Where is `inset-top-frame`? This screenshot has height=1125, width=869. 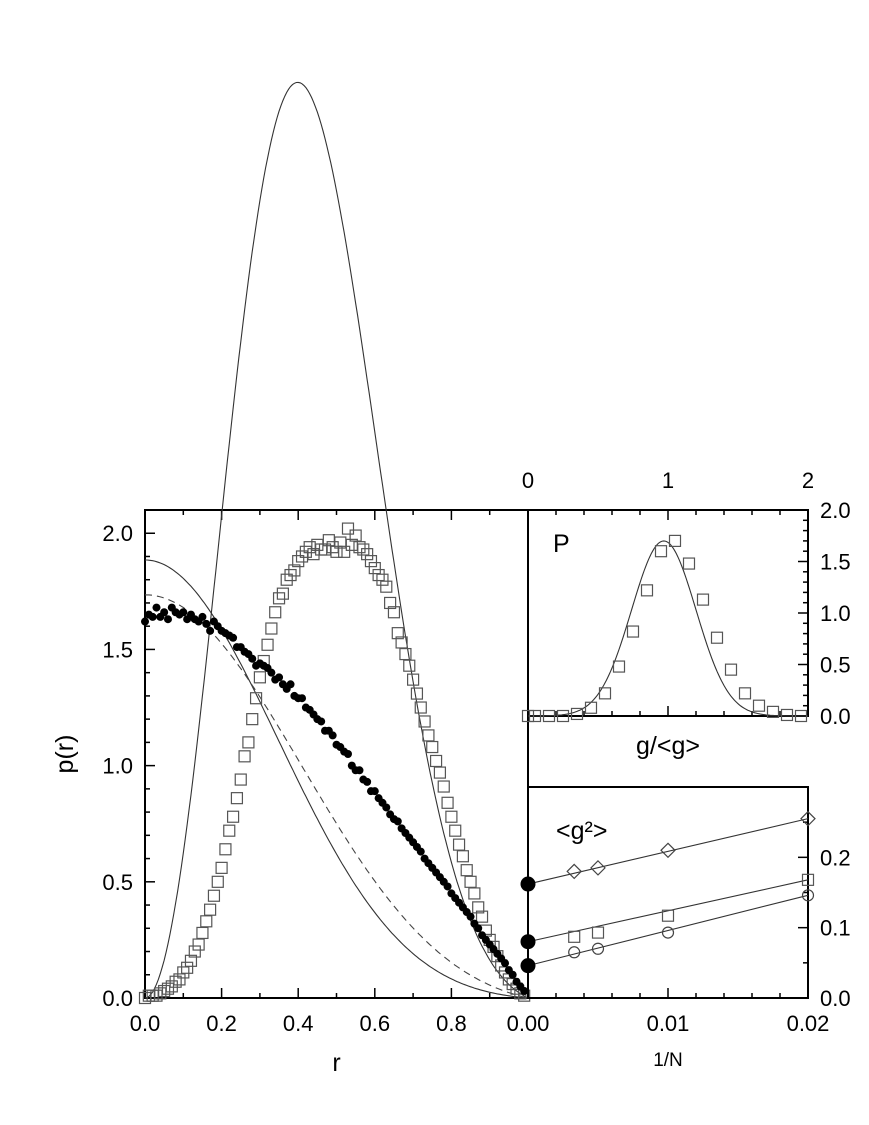 inset-top-frame is located at coordinates (668, 613).